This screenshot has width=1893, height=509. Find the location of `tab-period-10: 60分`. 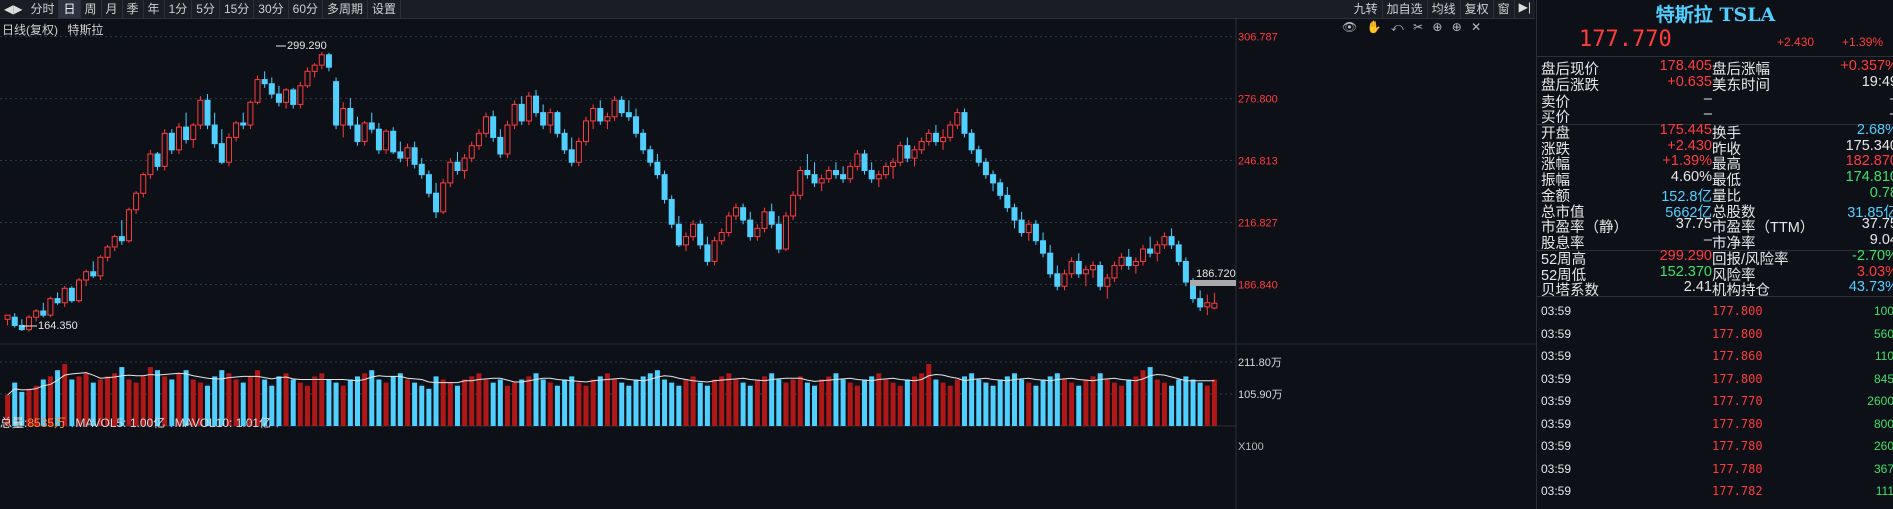

tab-period-10: 60分 is located at coordinates (306, 9).